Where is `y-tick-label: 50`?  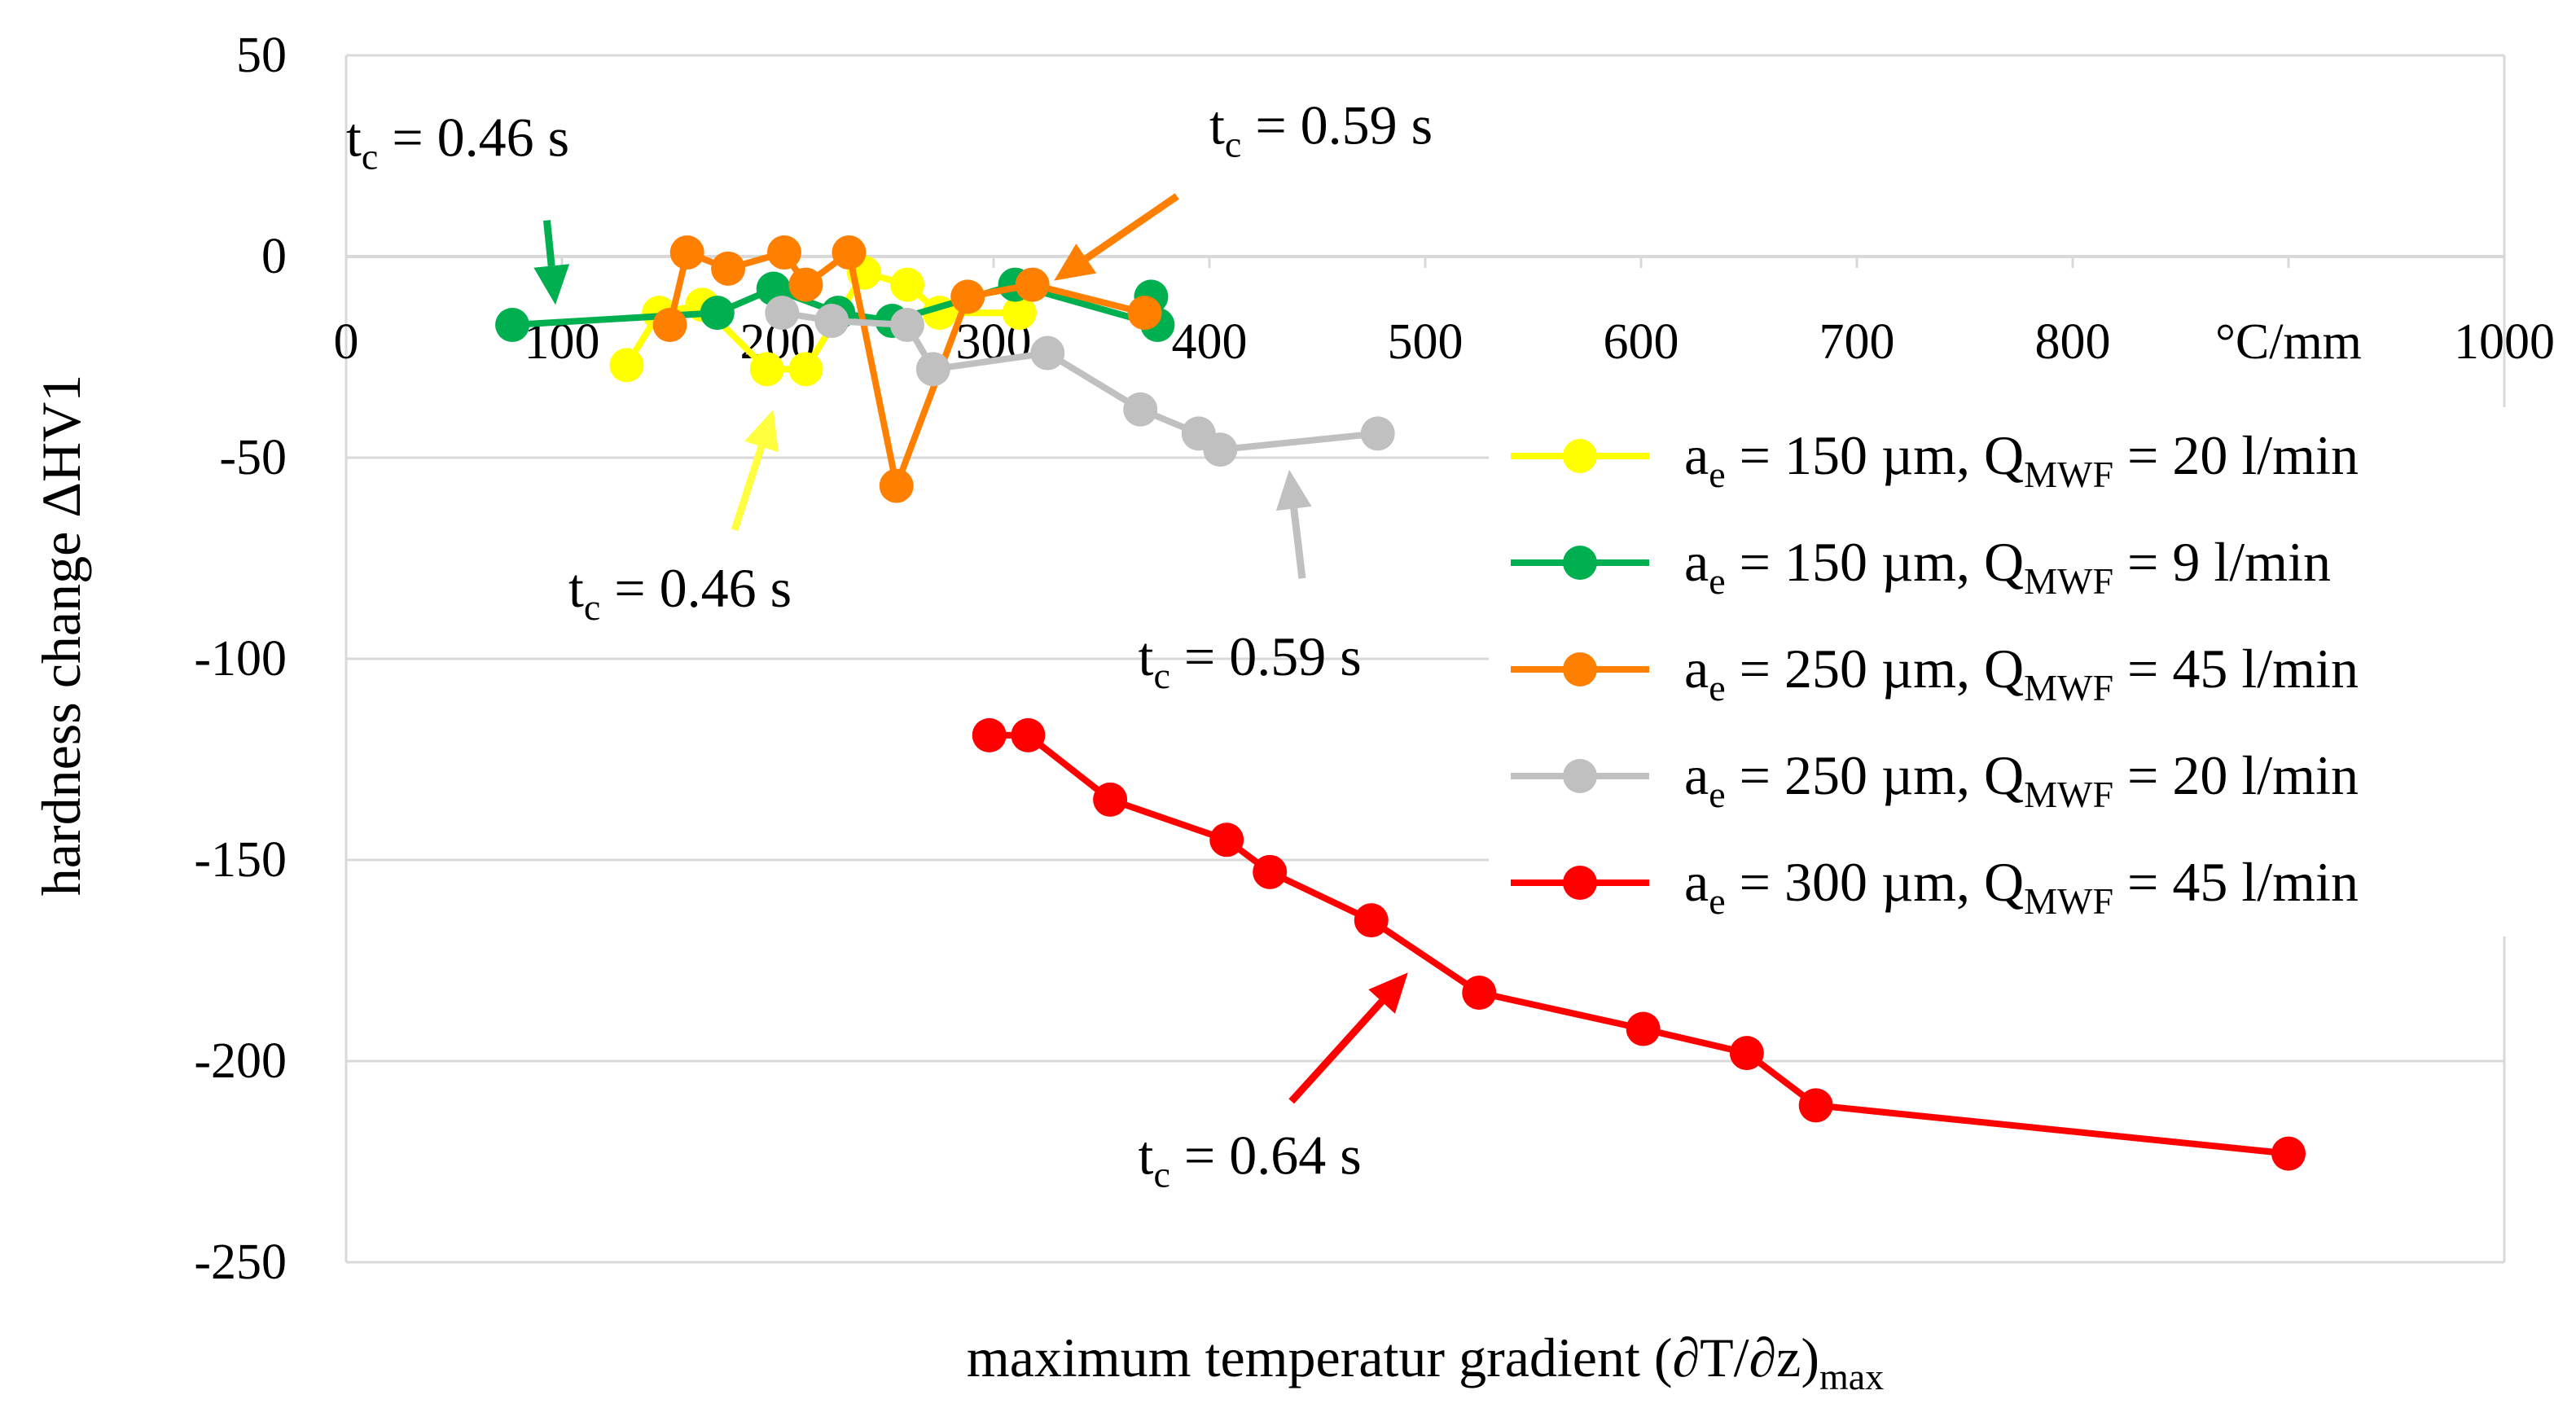 y-tick-label: 50 is located at coordinates (261, 56).